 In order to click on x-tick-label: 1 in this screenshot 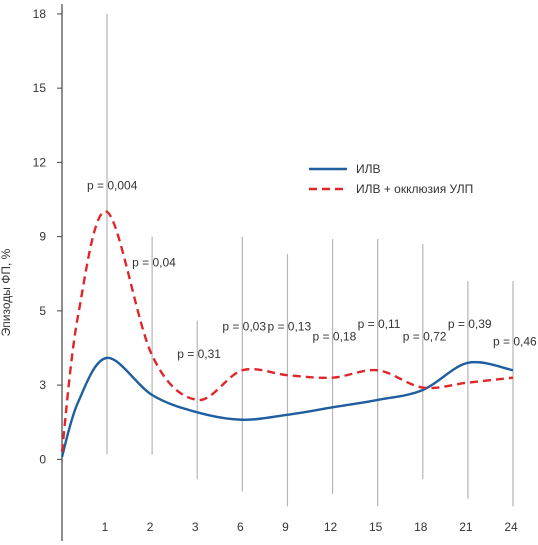, I will do `click(105, 527)`.